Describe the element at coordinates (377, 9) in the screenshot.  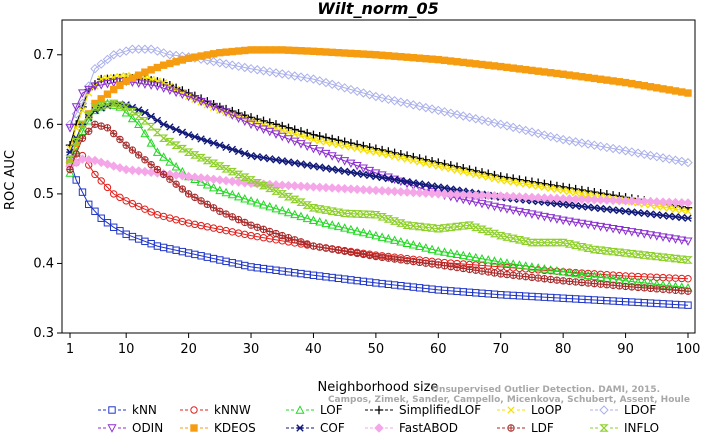
I see `chart-title: Wilt_norm_05` at that location.